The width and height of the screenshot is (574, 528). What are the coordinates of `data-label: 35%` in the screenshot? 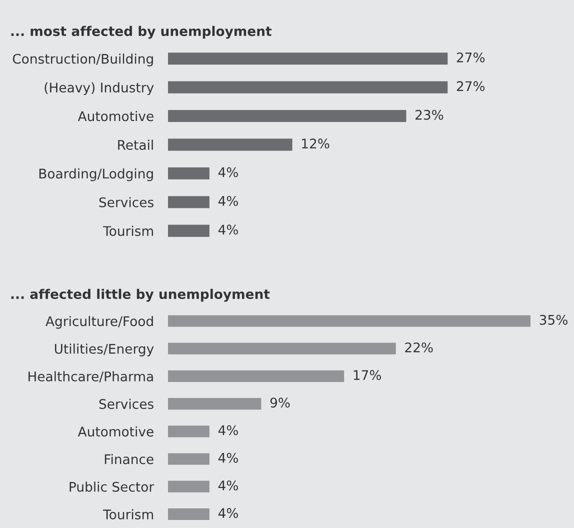 It's located at (554, 319).